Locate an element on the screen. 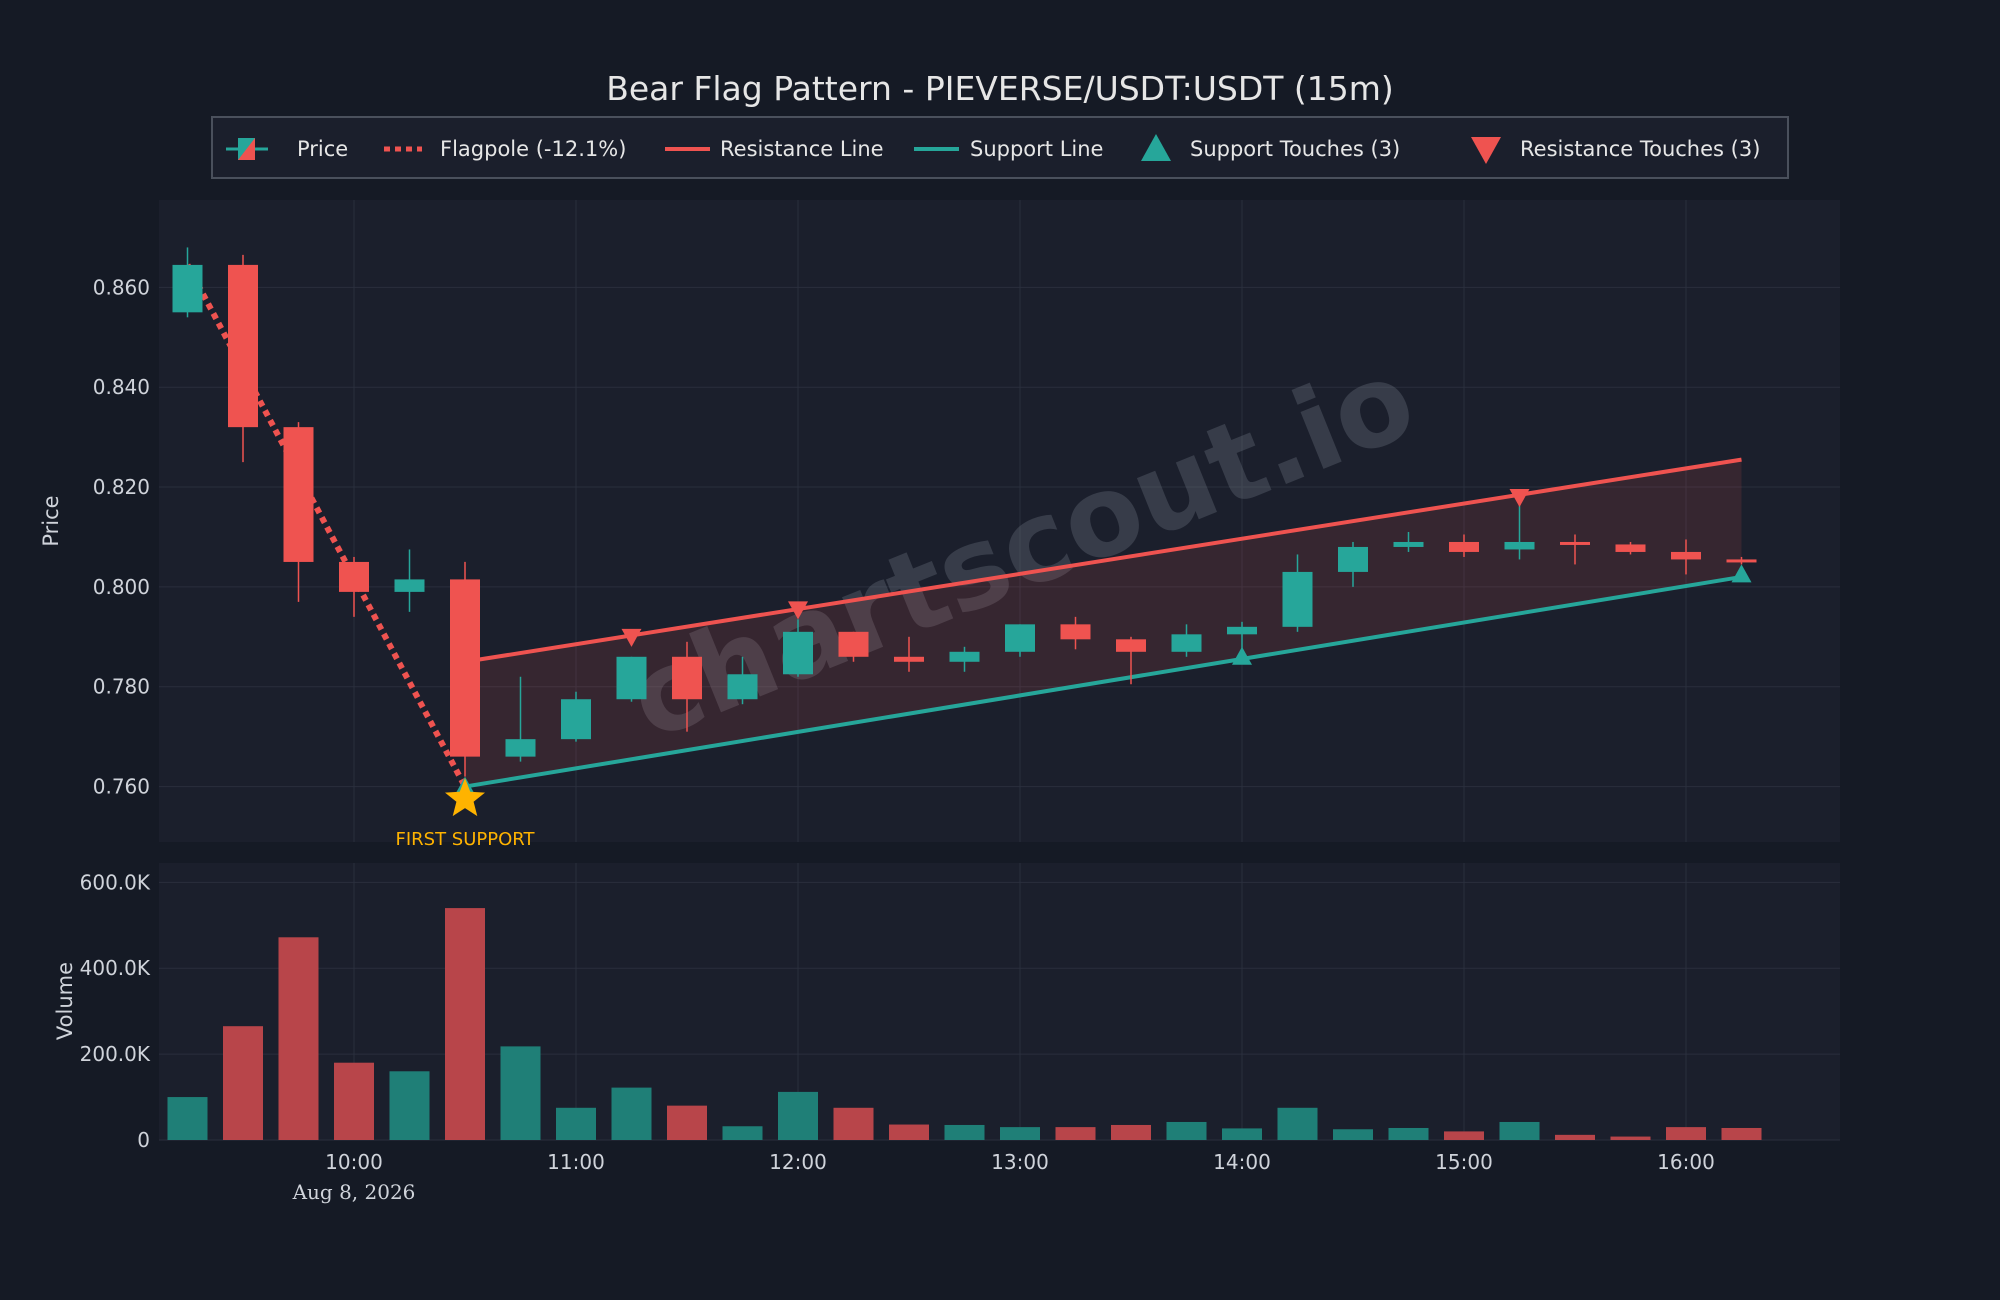 The image size is (2000, 1300). legend-label: Flagpole (-12.1%) is located at coordinates (533, 149).